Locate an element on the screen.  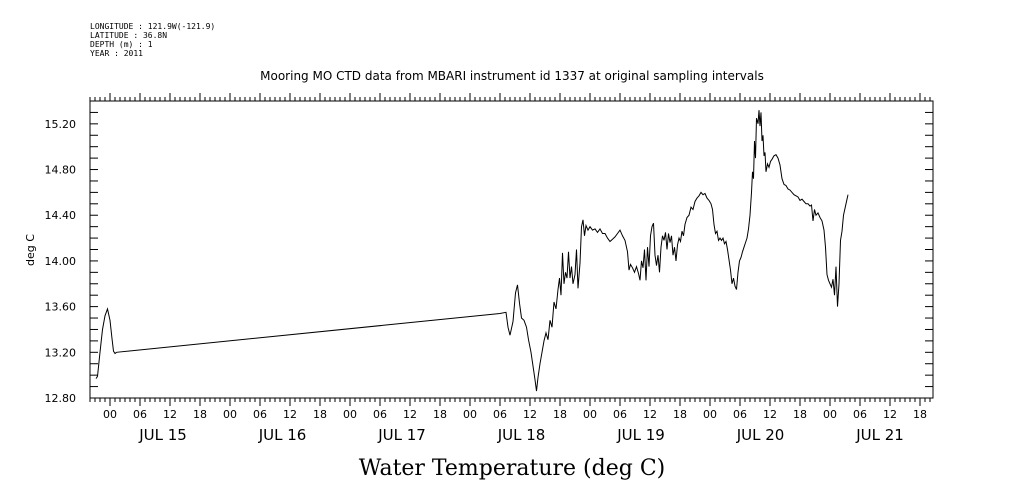
y-tick-label: 15.20 is located at coordinates (61, 124).